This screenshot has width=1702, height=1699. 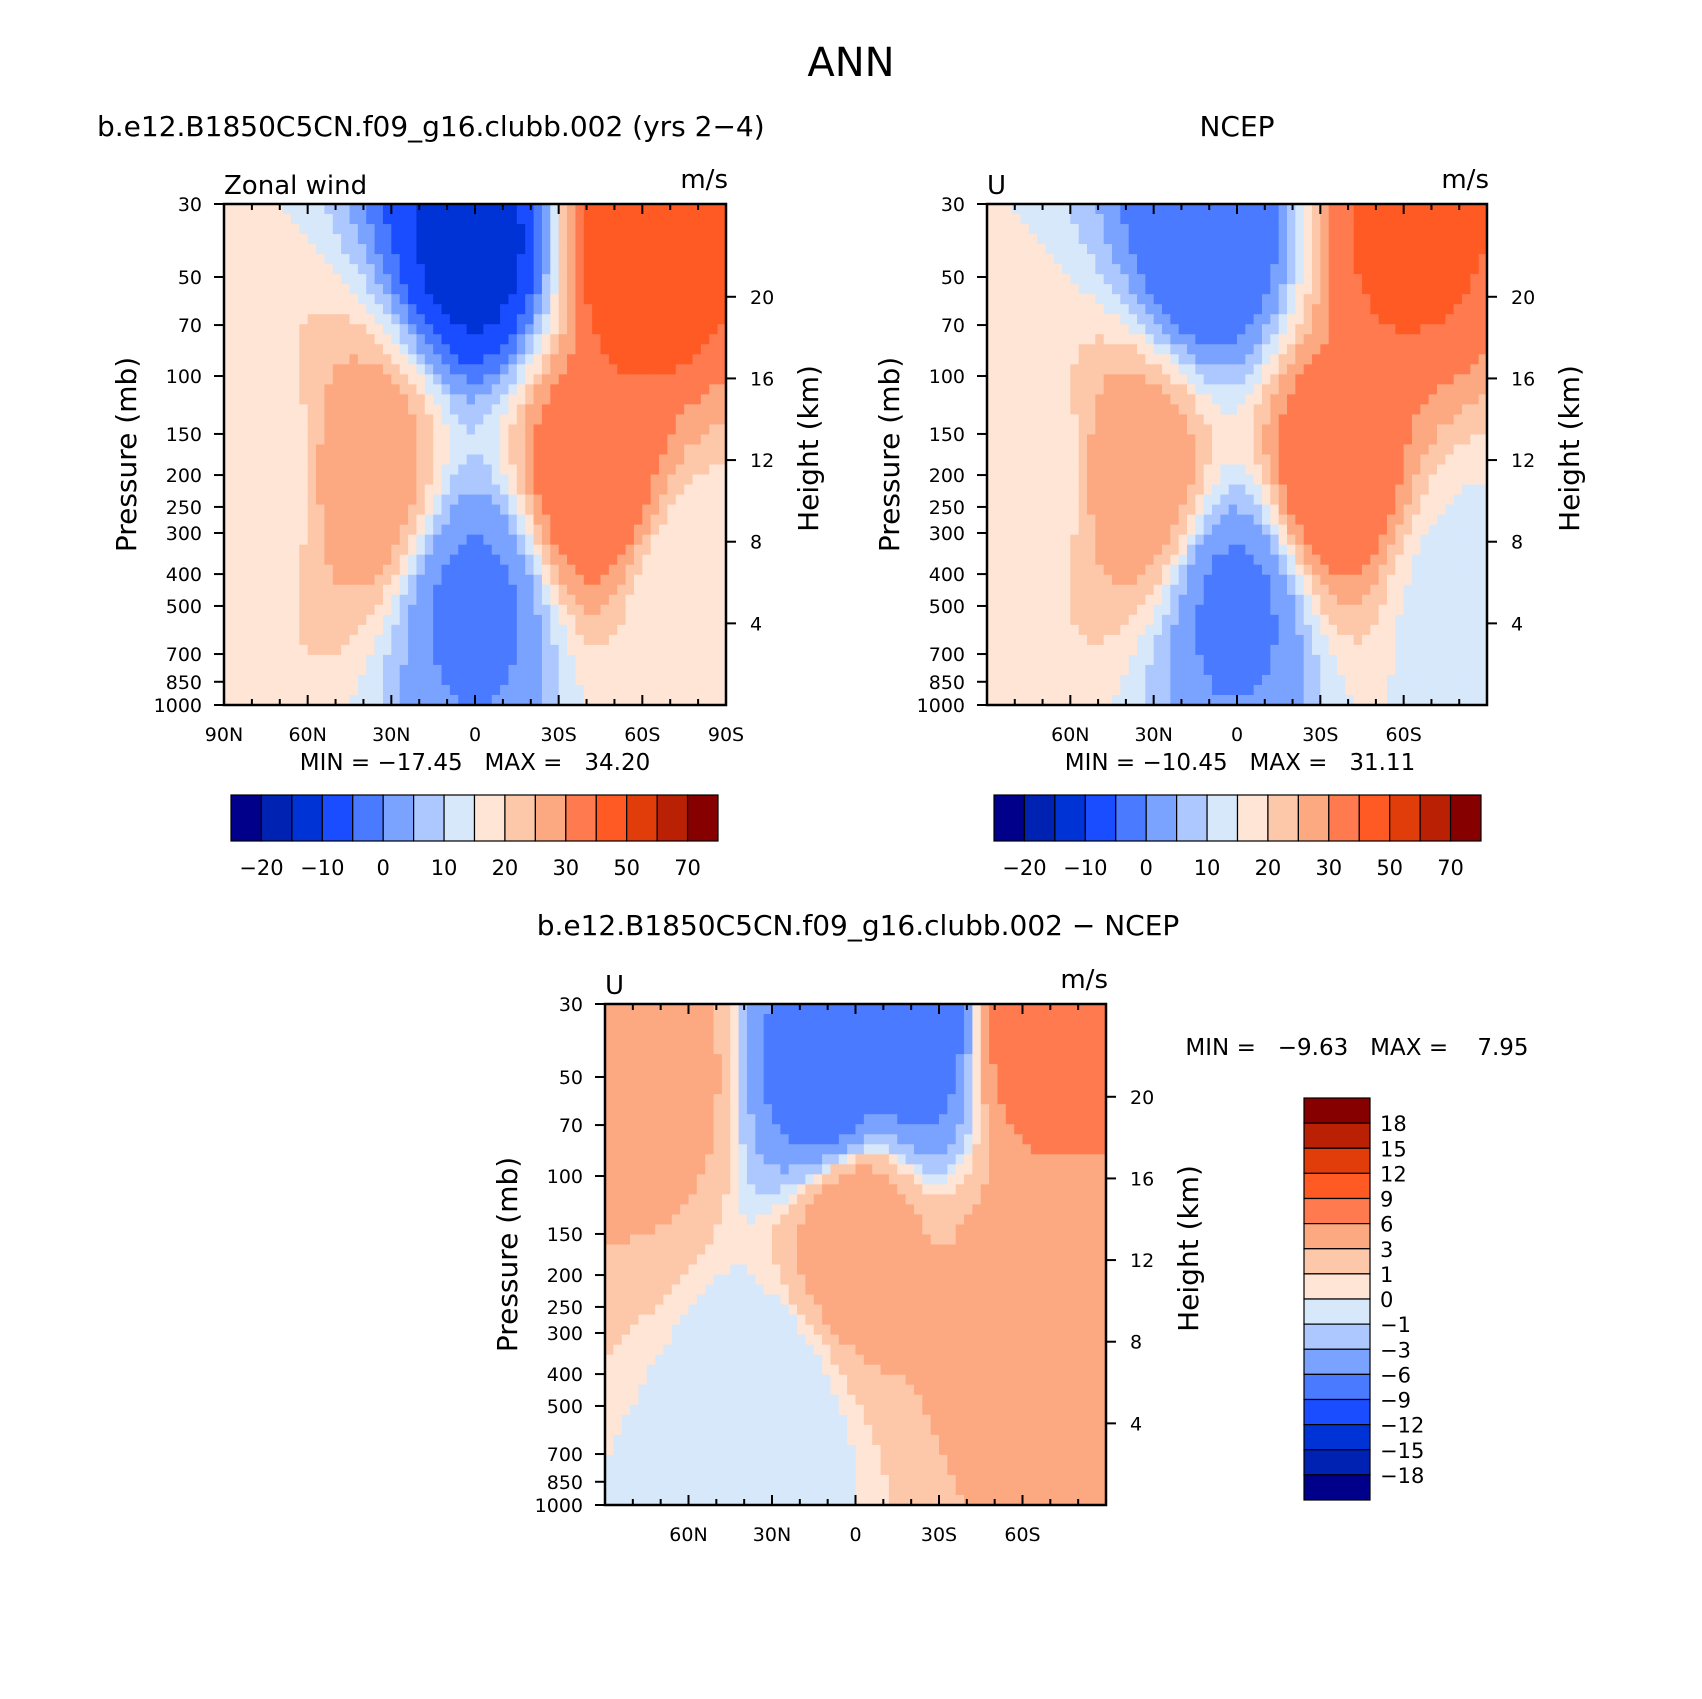 What do you see at coordinates (184, 476) in the screenshot?
I see `y-tick-label: 200` at bounding box center [184, 476].